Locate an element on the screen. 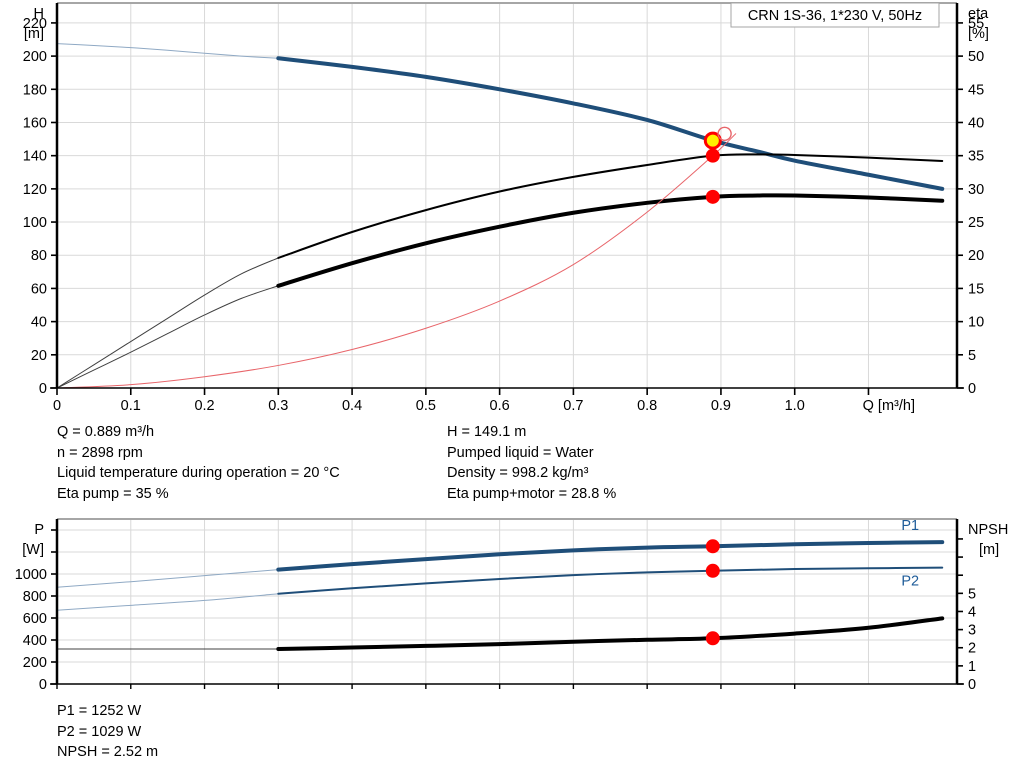  left-axis-tick-label: 0 is located at coordinates (43, 685).